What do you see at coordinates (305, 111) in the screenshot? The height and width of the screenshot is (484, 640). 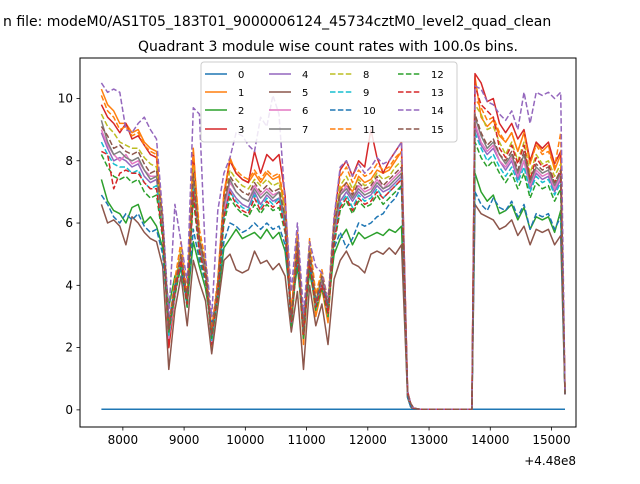 I see `legend-label-6: 6` at bounding box center [305, 111].